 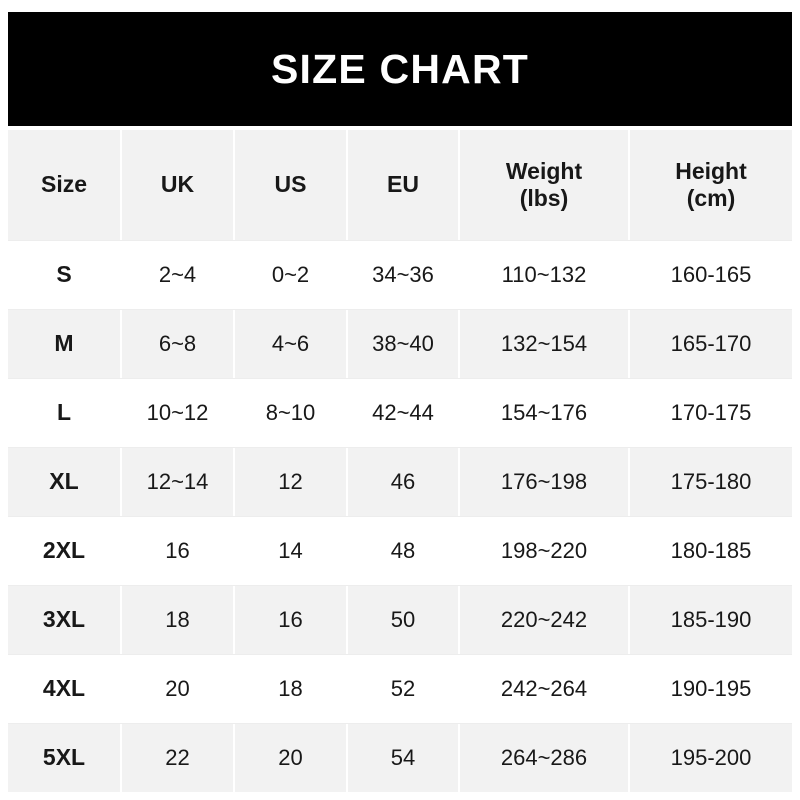 What do you see at coordinates (291, 344) in the screenshot?
I see `cell-us: 4~6` at bounding box center [291, 344].